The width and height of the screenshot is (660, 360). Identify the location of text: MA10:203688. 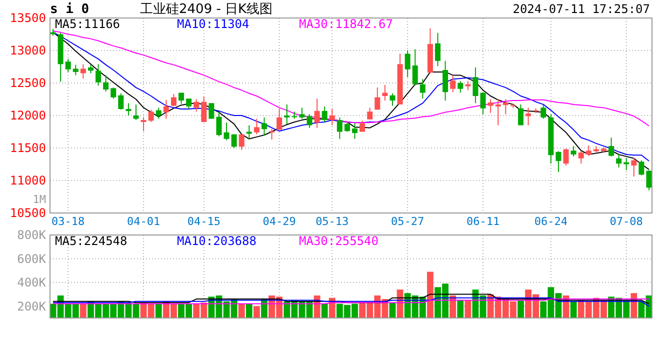
(216, 241).